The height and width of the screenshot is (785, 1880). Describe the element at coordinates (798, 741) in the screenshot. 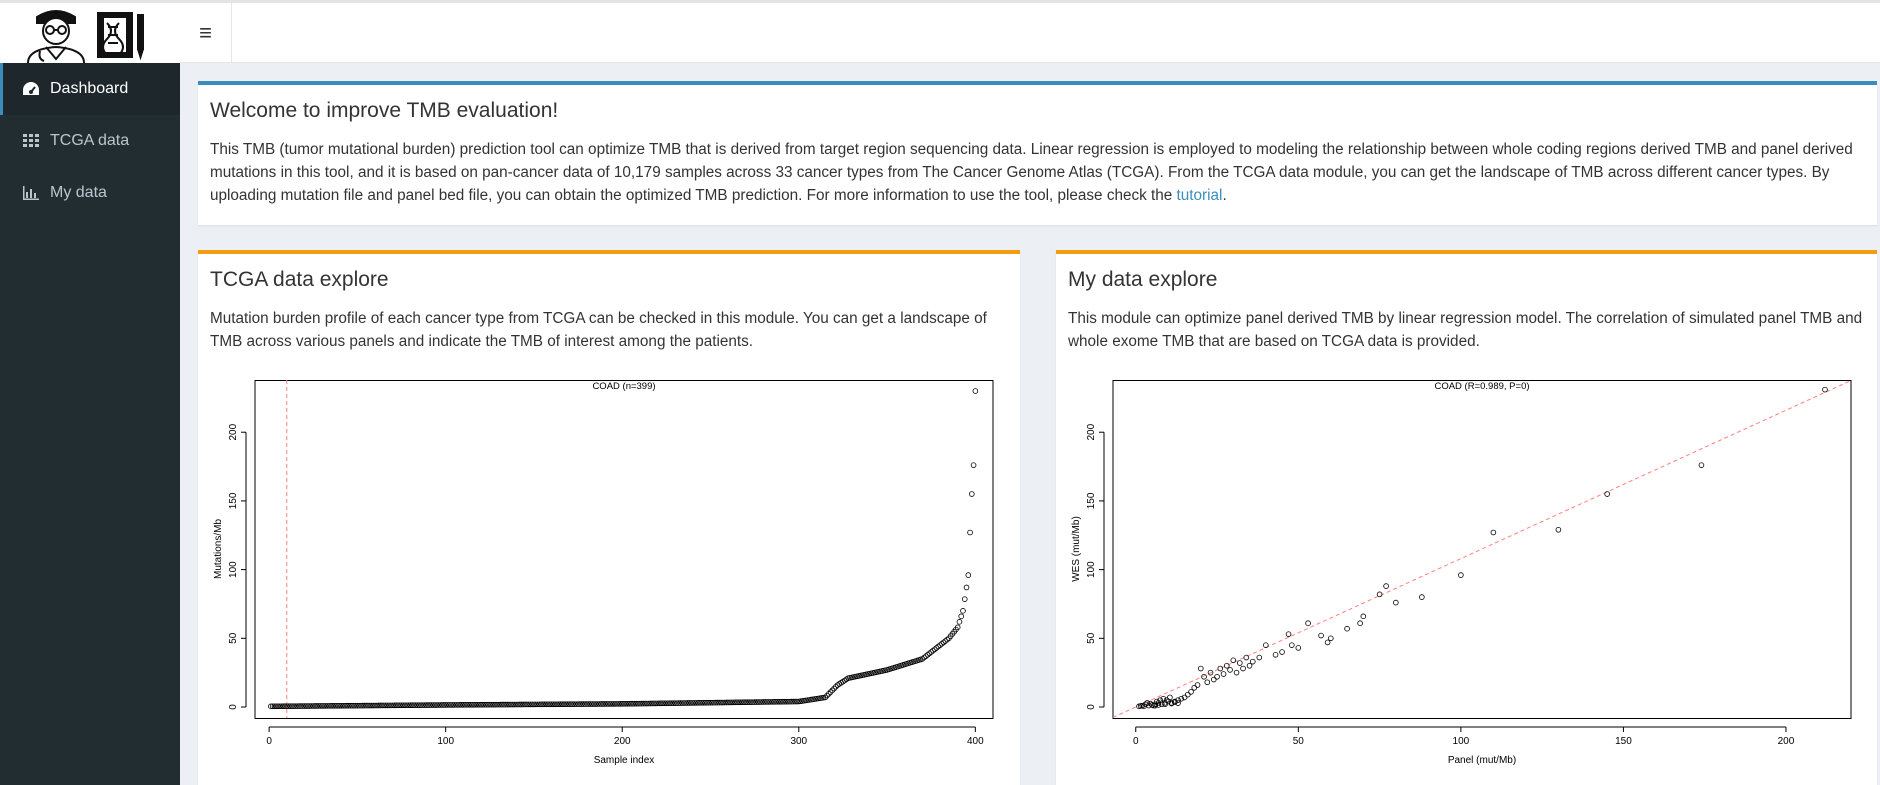

I see `x-tick-label: 300` at that location.